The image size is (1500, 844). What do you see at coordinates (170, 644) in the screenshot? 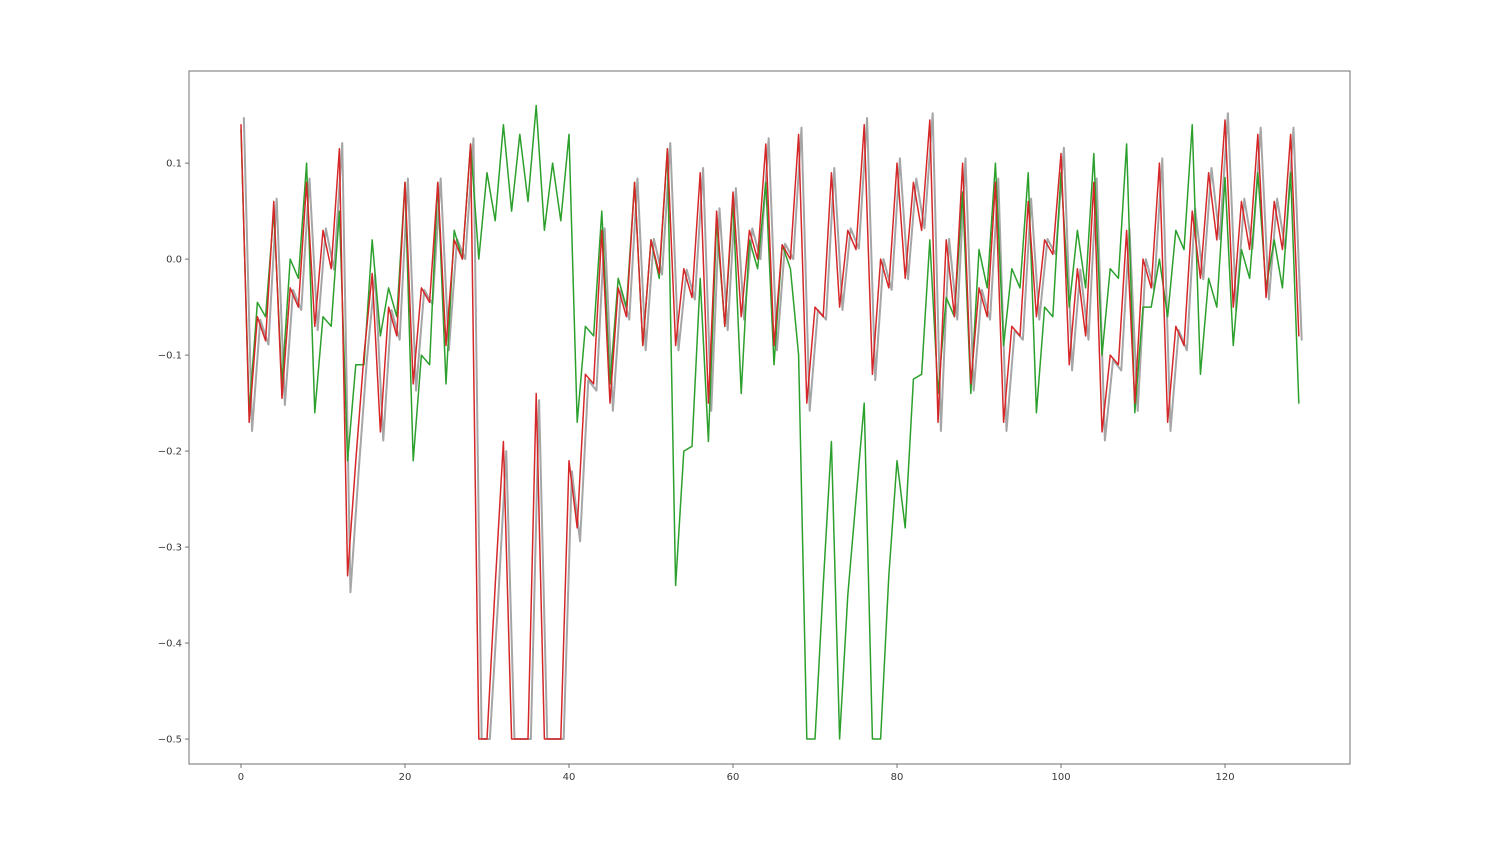
I see `y-tick-label: −0.4` at bounding box center [170, 644].